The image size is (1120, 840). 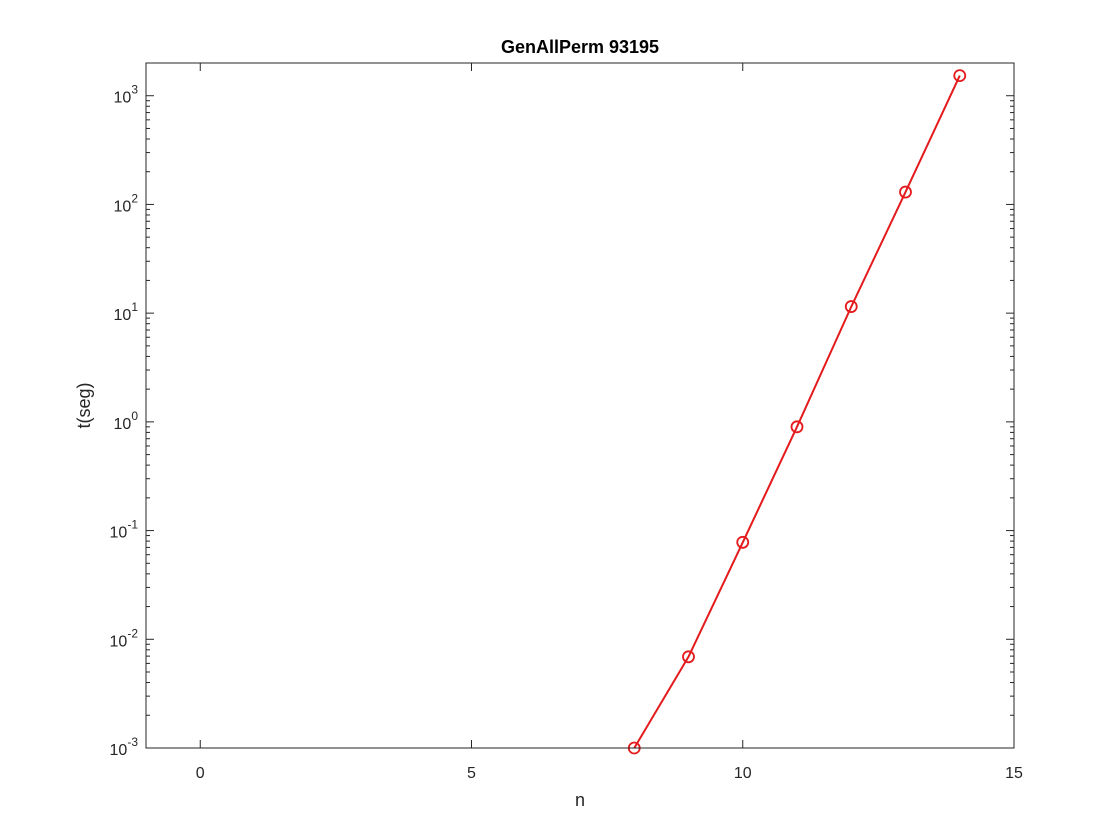 What do you see at coordinates (132, 525) in the screenshot?
I see `y-tick-label-exponent: -1` at bounding box center [132, 525].